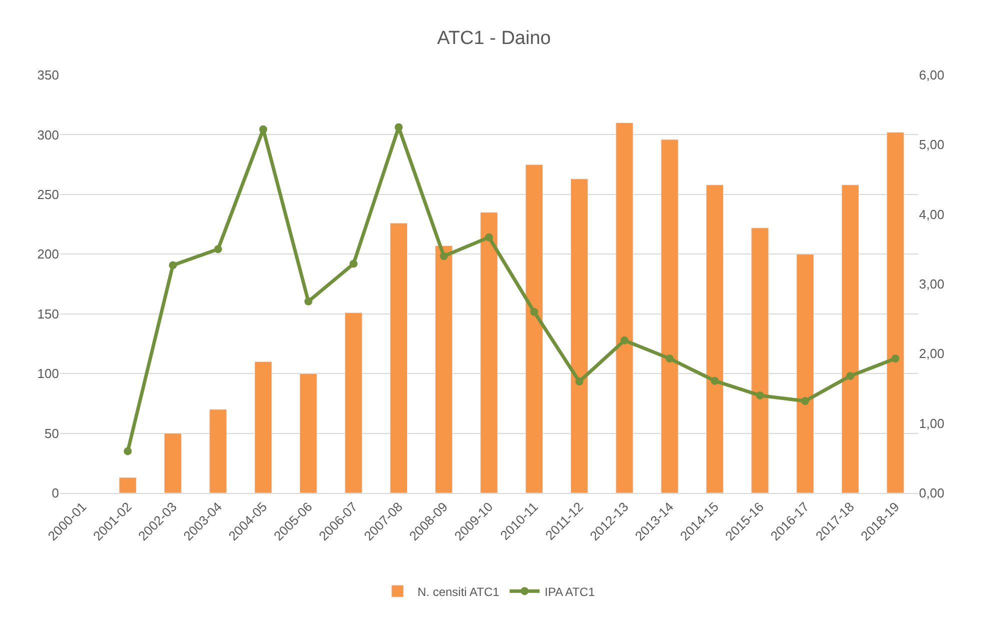 This screenshot has height=618, width=988. I want to click on y2-tick-label: 3,00, so click(931, 284).